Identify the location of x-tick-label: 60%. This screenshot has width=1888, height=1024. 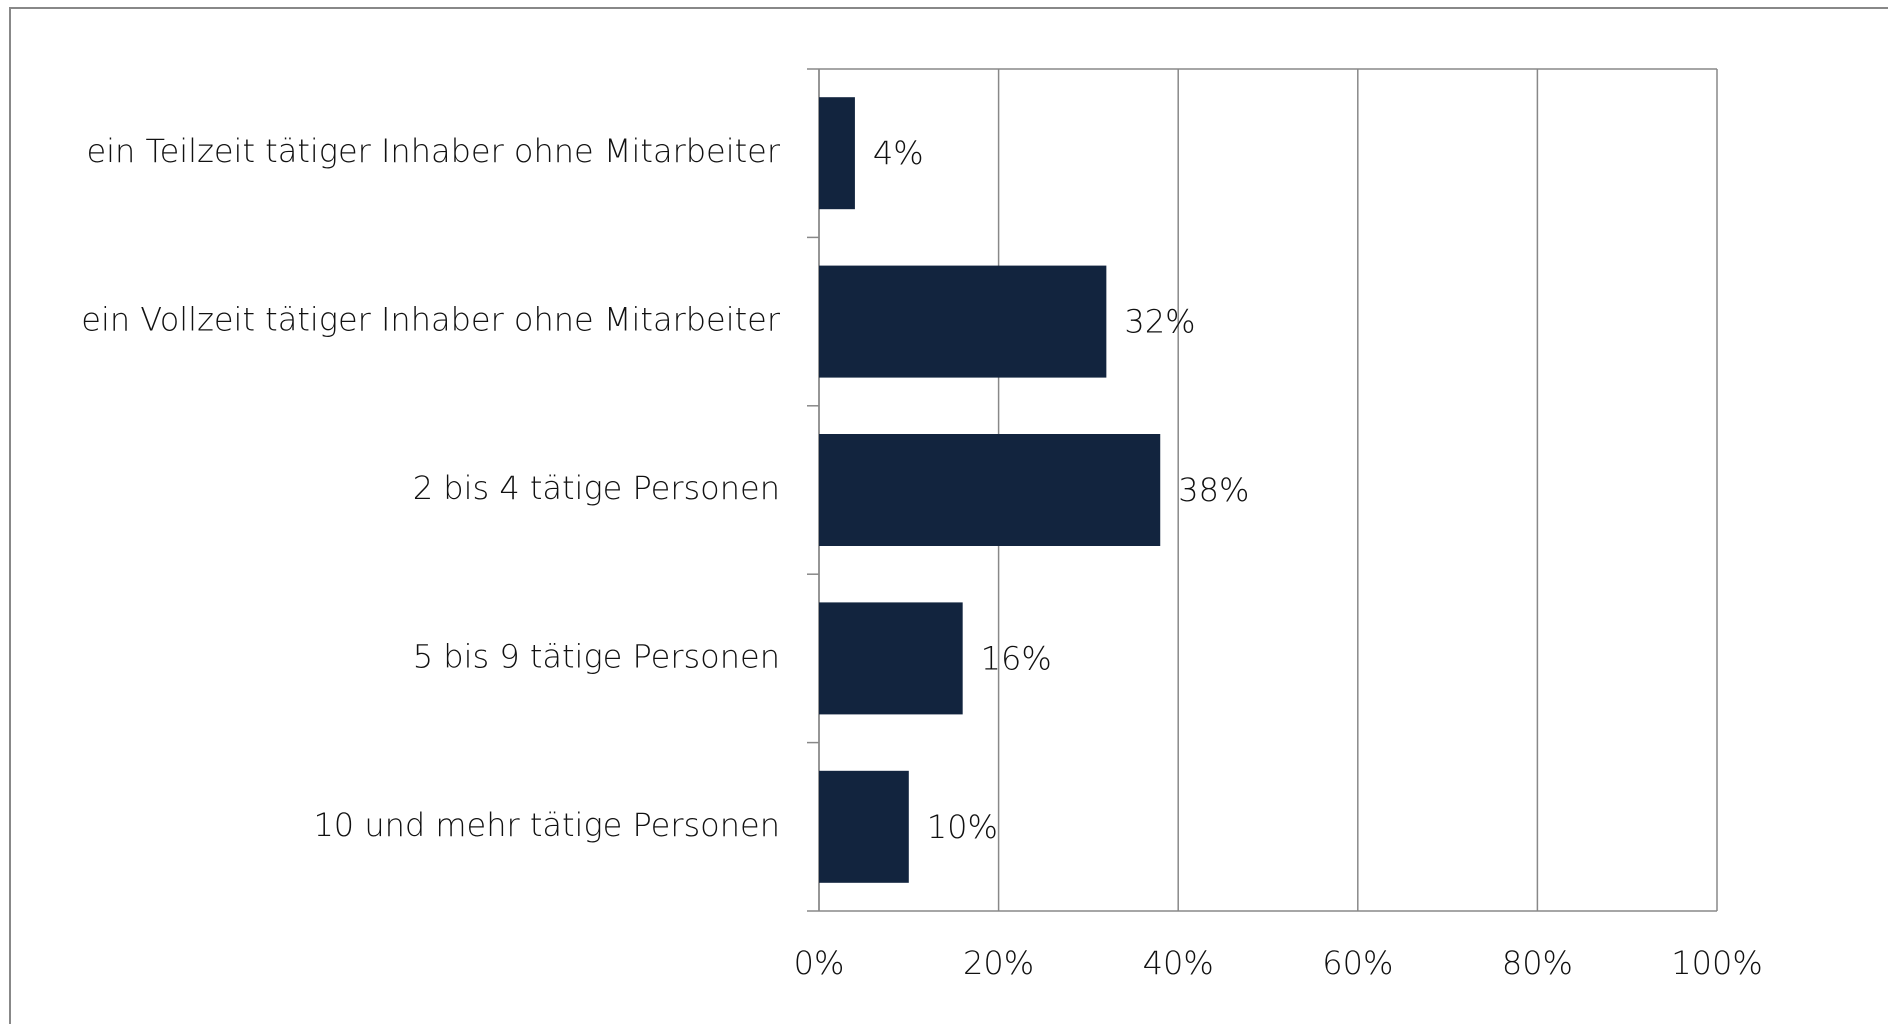
(1357, 963).